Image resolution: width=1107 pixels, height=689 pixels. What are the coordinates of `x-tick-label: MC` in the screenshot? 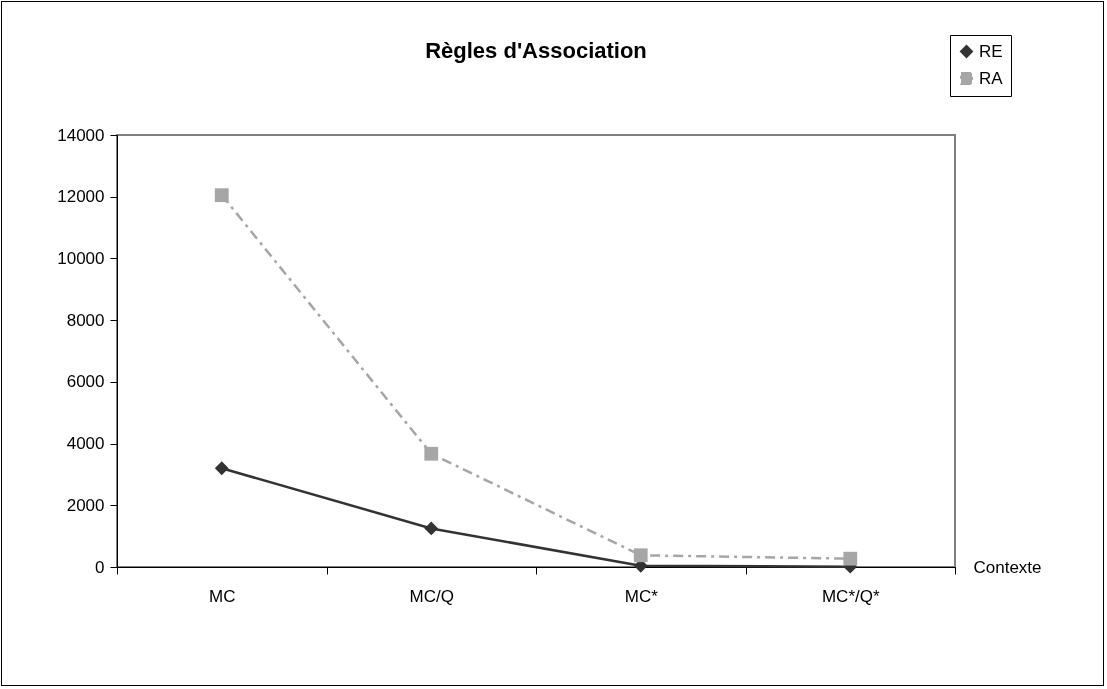 It's located at (222, 596).